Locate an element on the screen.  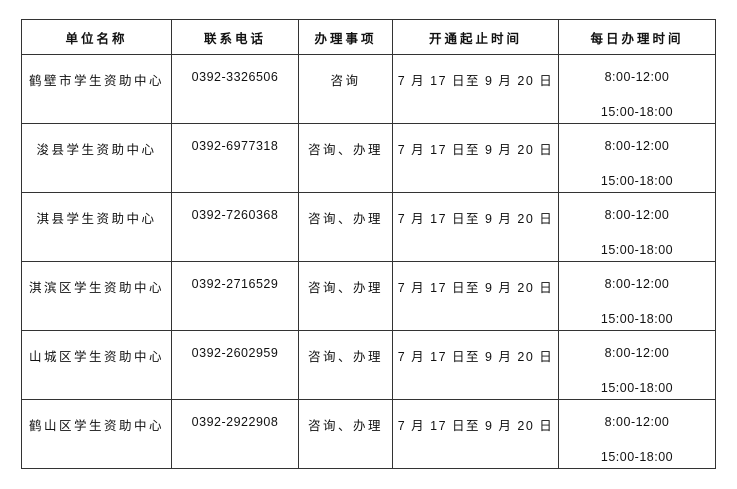
table-header-row: 单位名称 联系电话 办理事项 开通起止时间 每日办理时间 is located at coordinates (368, 37).